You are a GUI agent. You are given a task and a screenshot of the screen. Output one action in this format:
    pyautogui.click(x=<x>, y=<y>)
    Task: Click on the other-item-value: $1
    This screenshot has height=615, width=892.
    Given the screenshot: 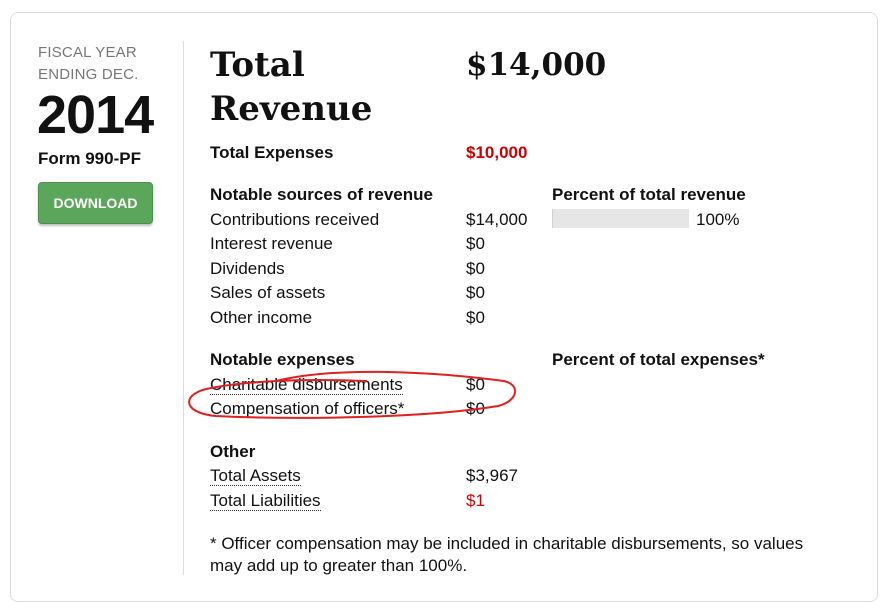 What is the action you would take?
    pyautogui.click(x=475, y=500)
    